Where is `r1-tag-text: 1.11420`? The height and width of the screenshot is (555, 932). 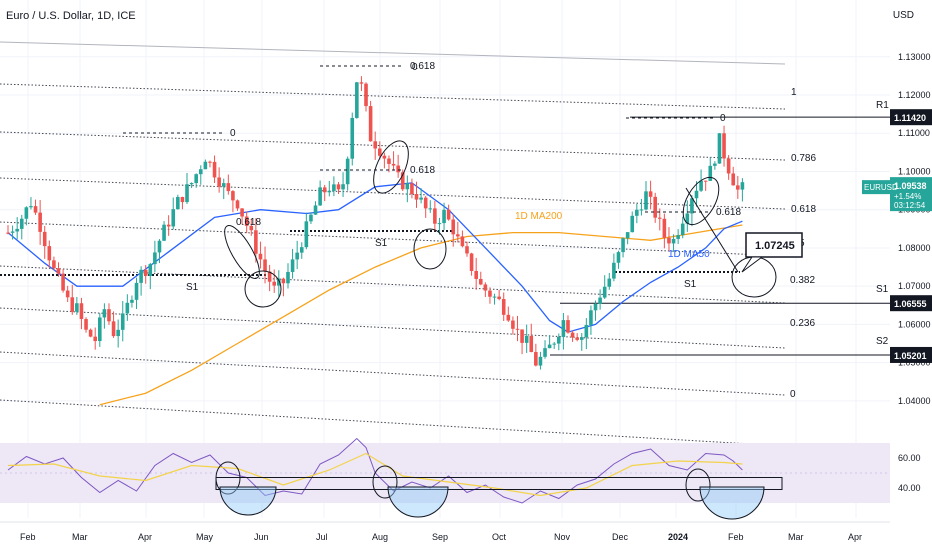 r1-tag-text: 1.11420 is located at coordinates (910, 118).